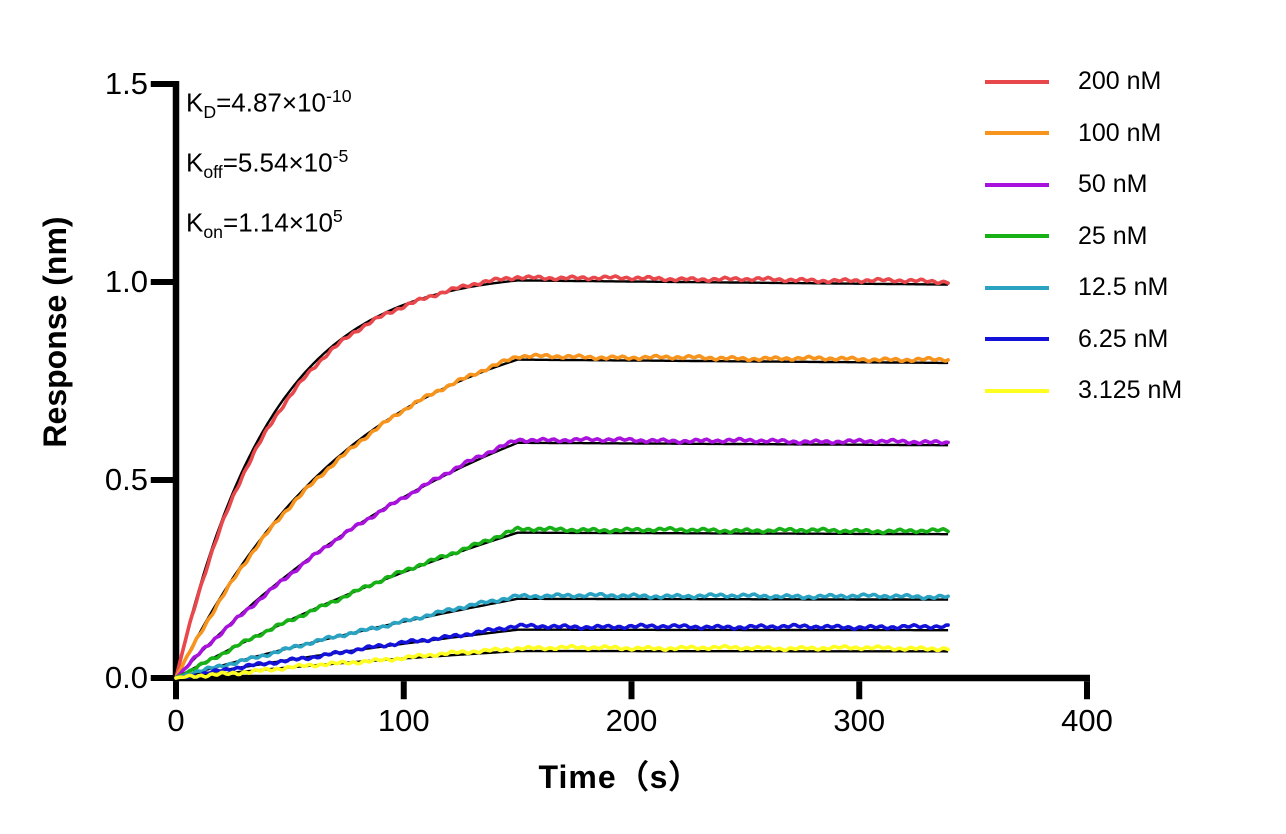  Describe the element at coordinates (1123, 338) in the screenshot. I see `legend-label: 6.25 nM` at that location.